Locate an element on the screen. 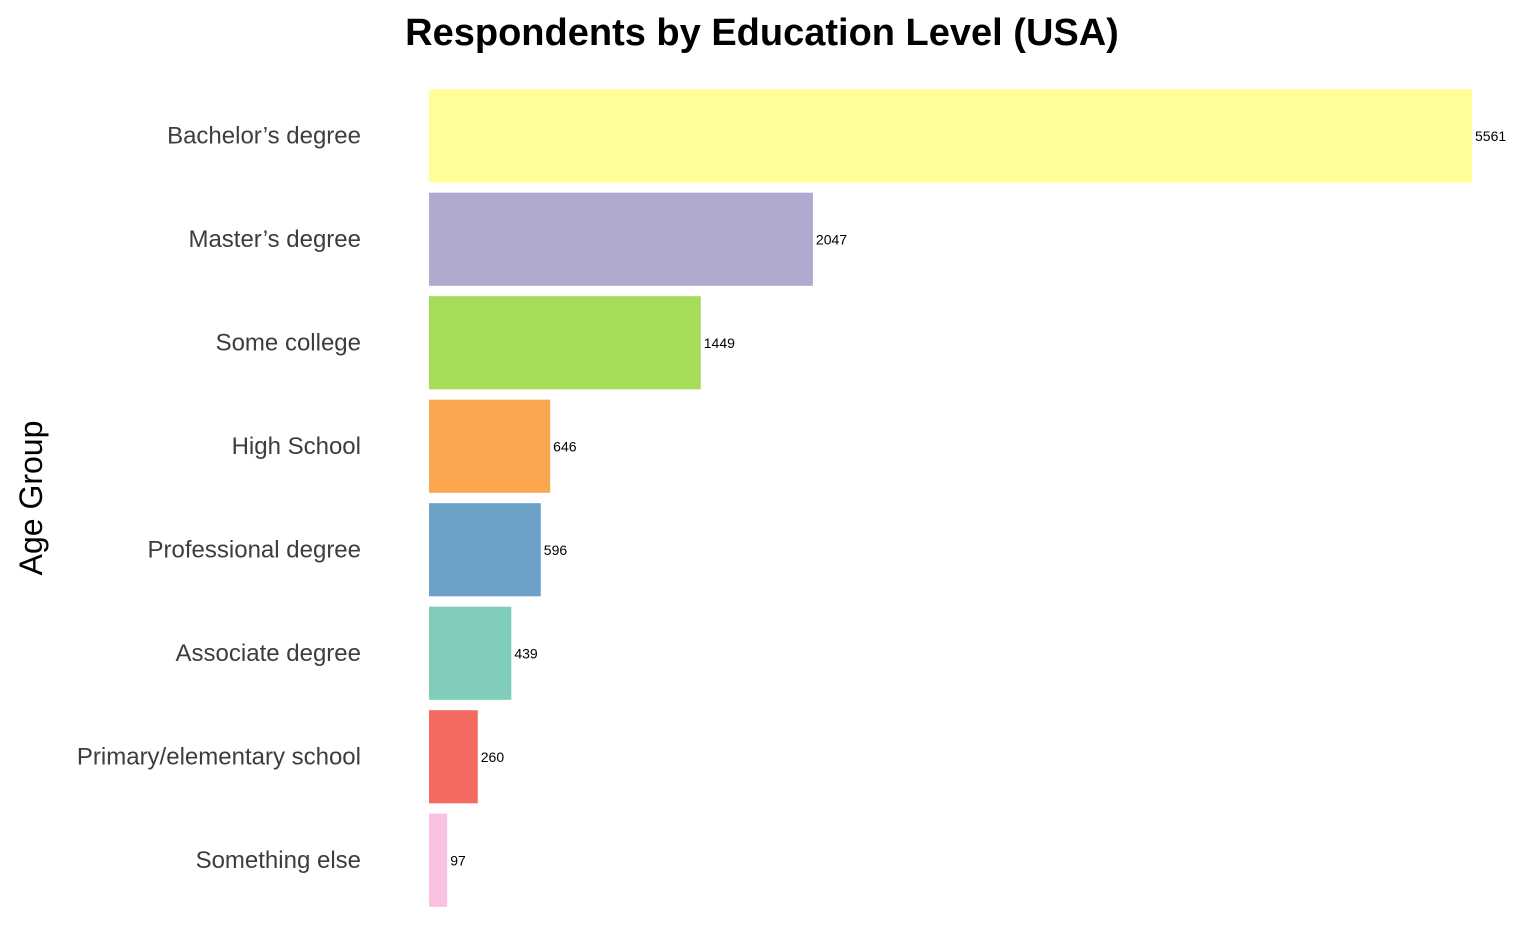 The height and width of the screenshot is (951, 1540). tick-label-bachelor-s-degree: Bachelor’s degree is located at coordinates (264, 135).